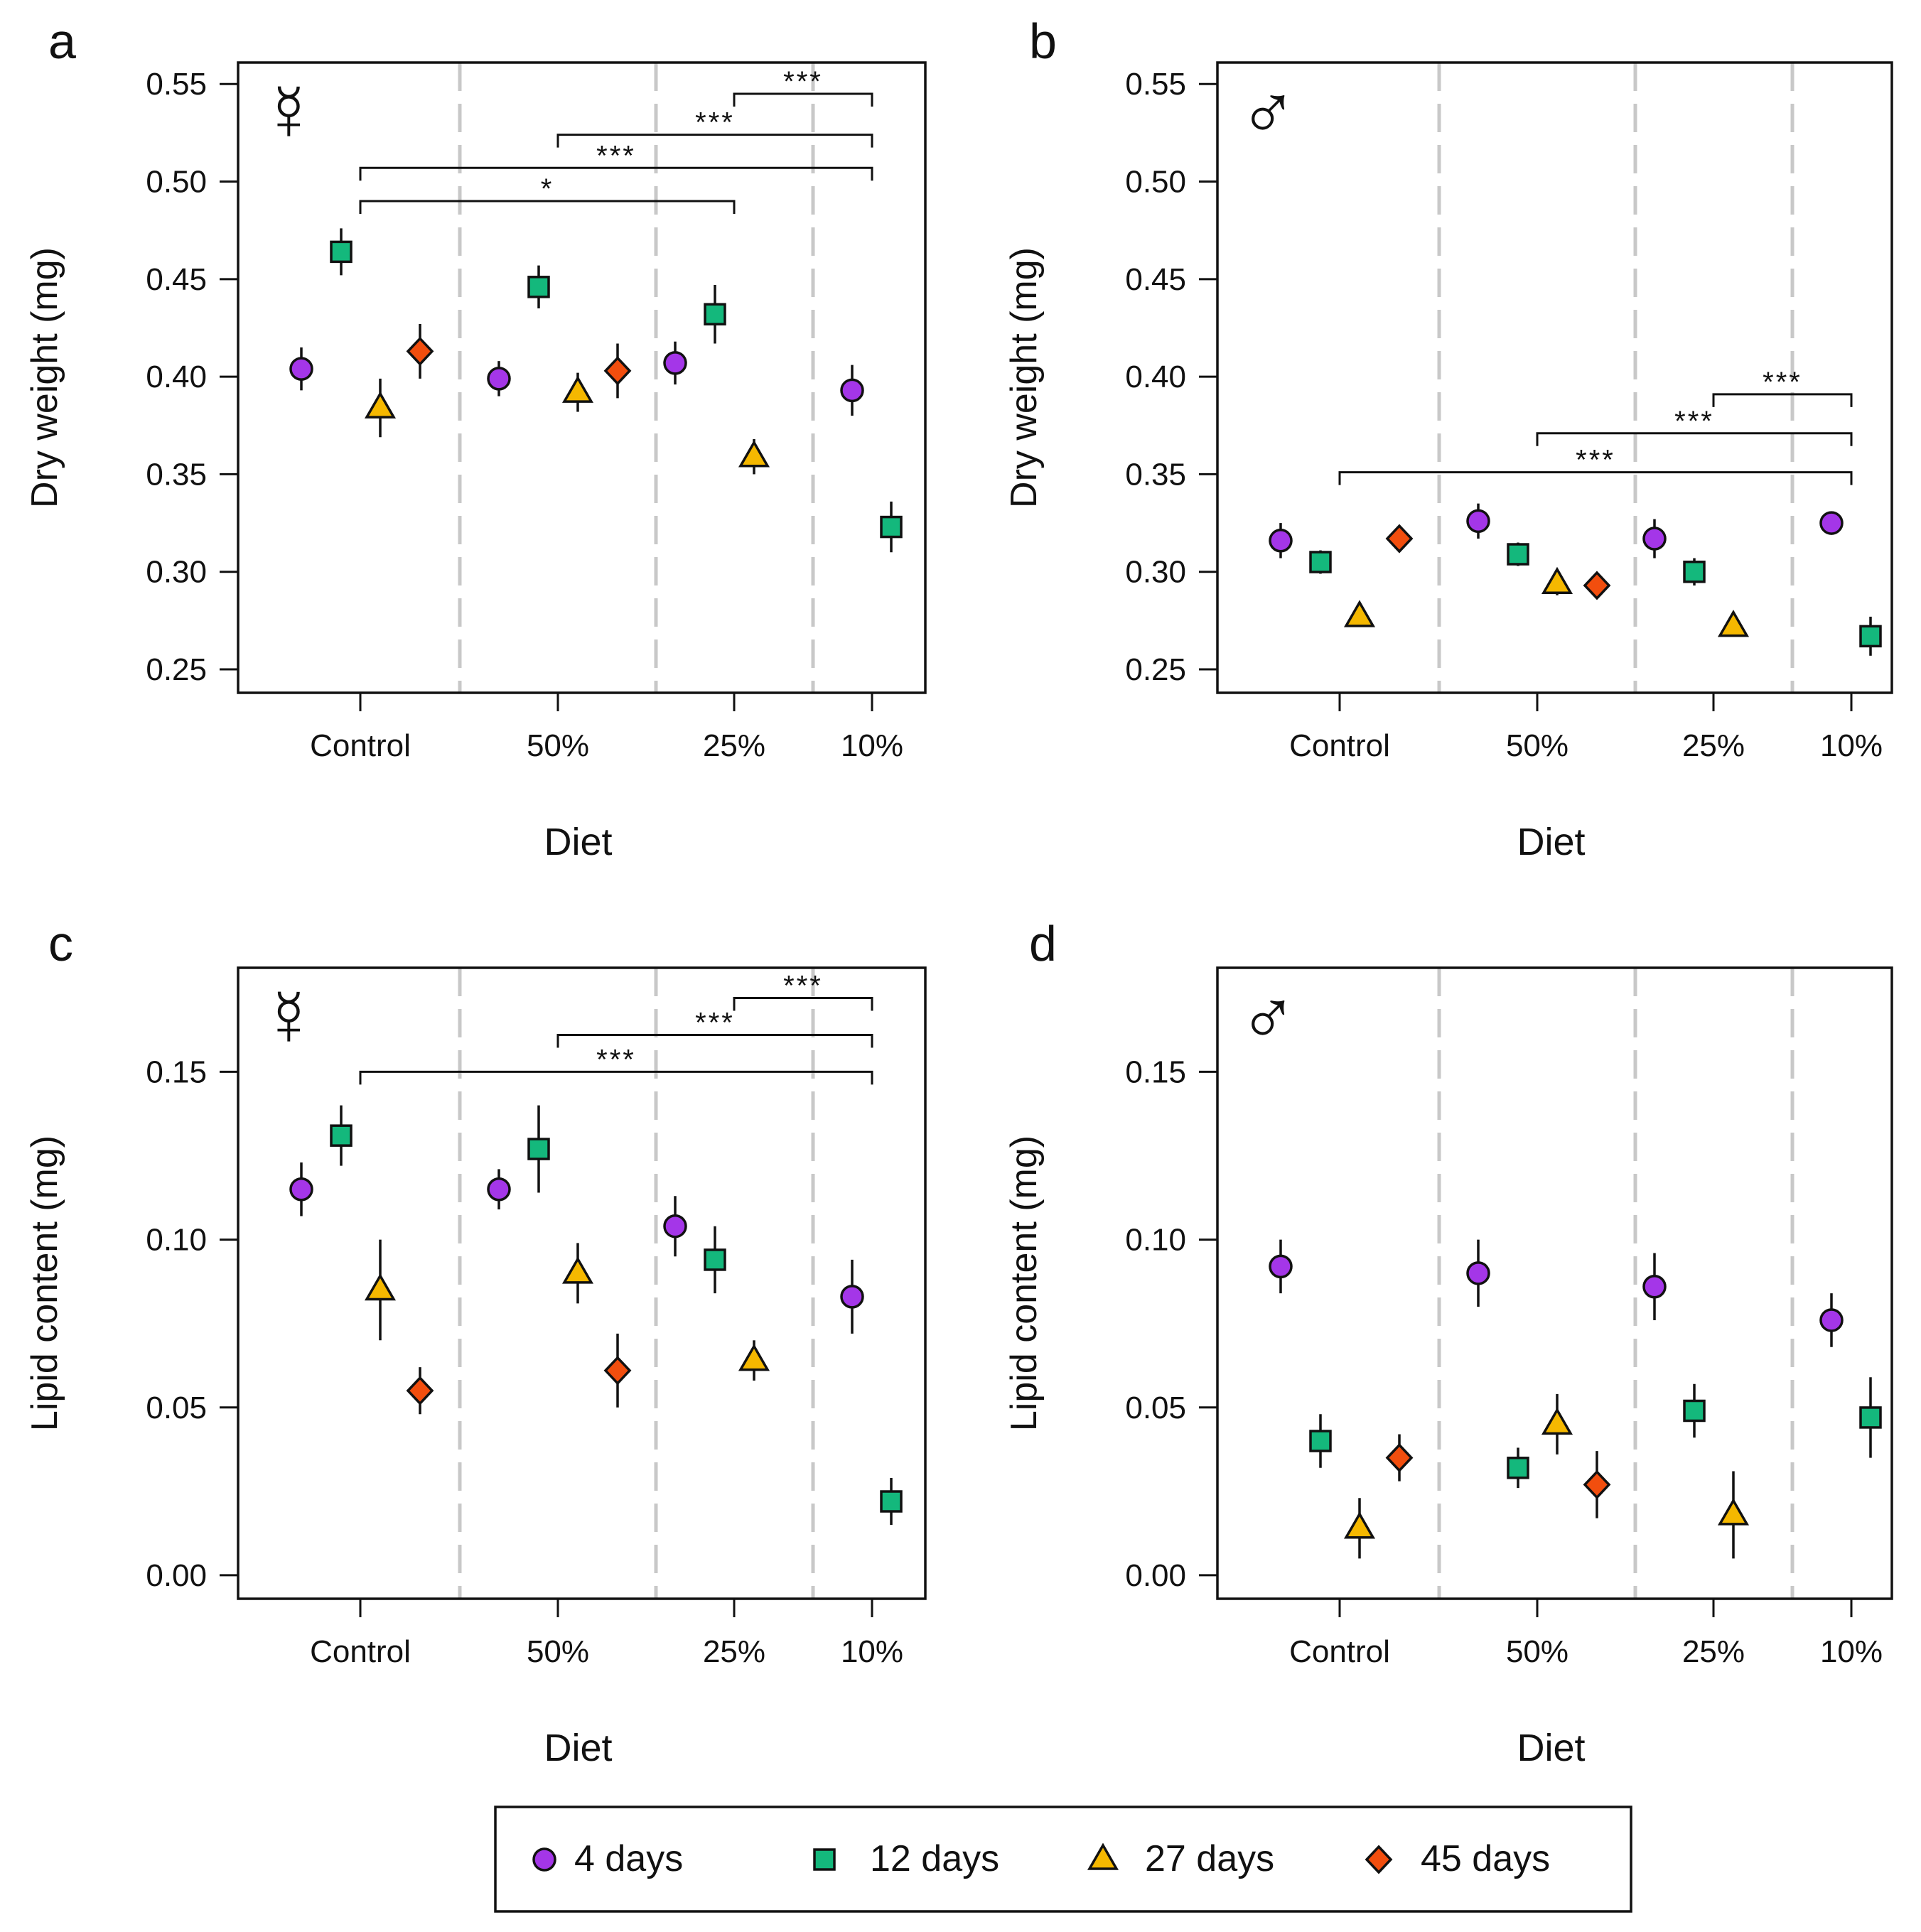 The width and height of the screenshot is (1921, 1932). What do you see at coordinates (176, 1240) in the screenshot?
I see `y-tick-label: 0.10` at bounding box center [176, 1240].